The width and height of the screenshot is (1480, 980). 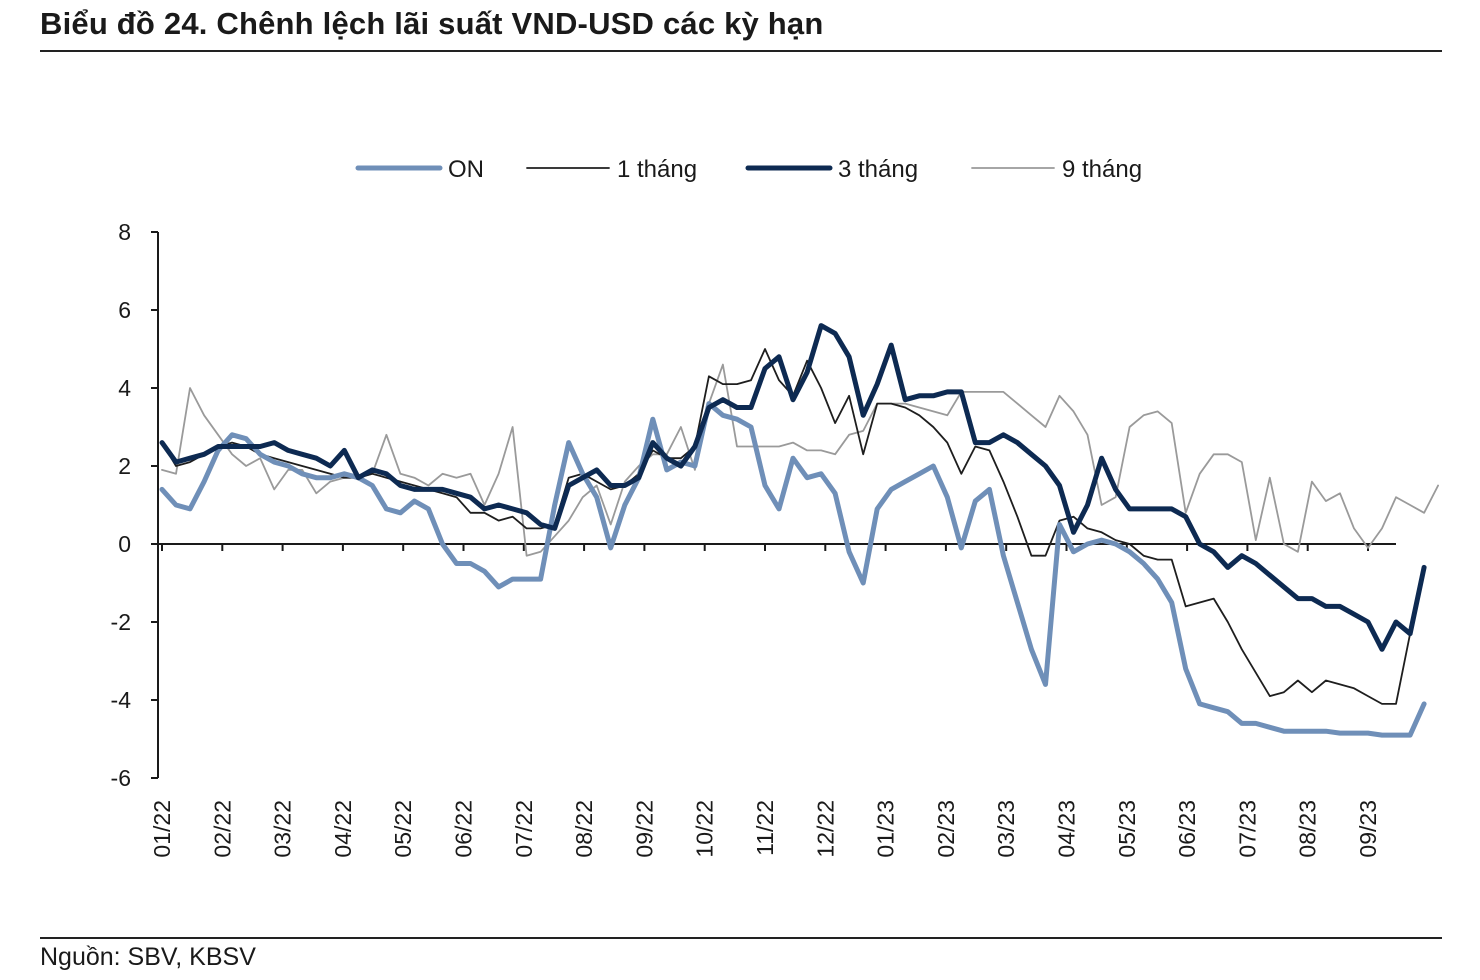 I want to click on x-tick-label: 11/22, so click(x=765, y=828).